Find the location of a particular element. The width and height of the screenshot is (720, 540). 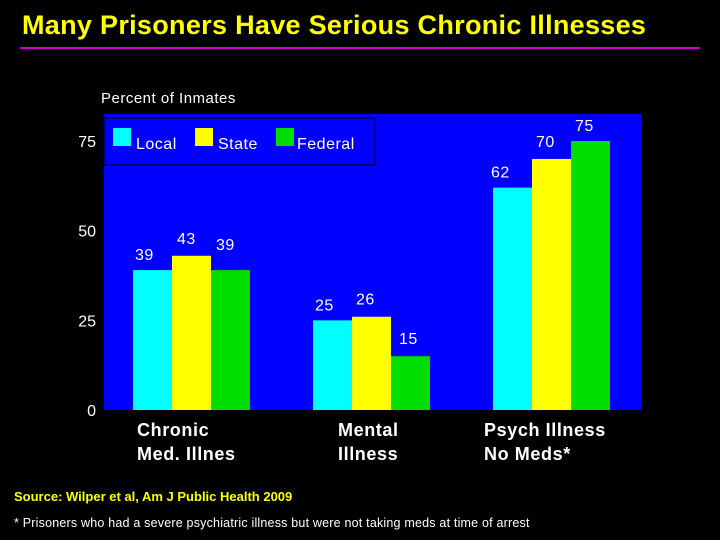

data-label: 70 is located at coordinates (545, 142).